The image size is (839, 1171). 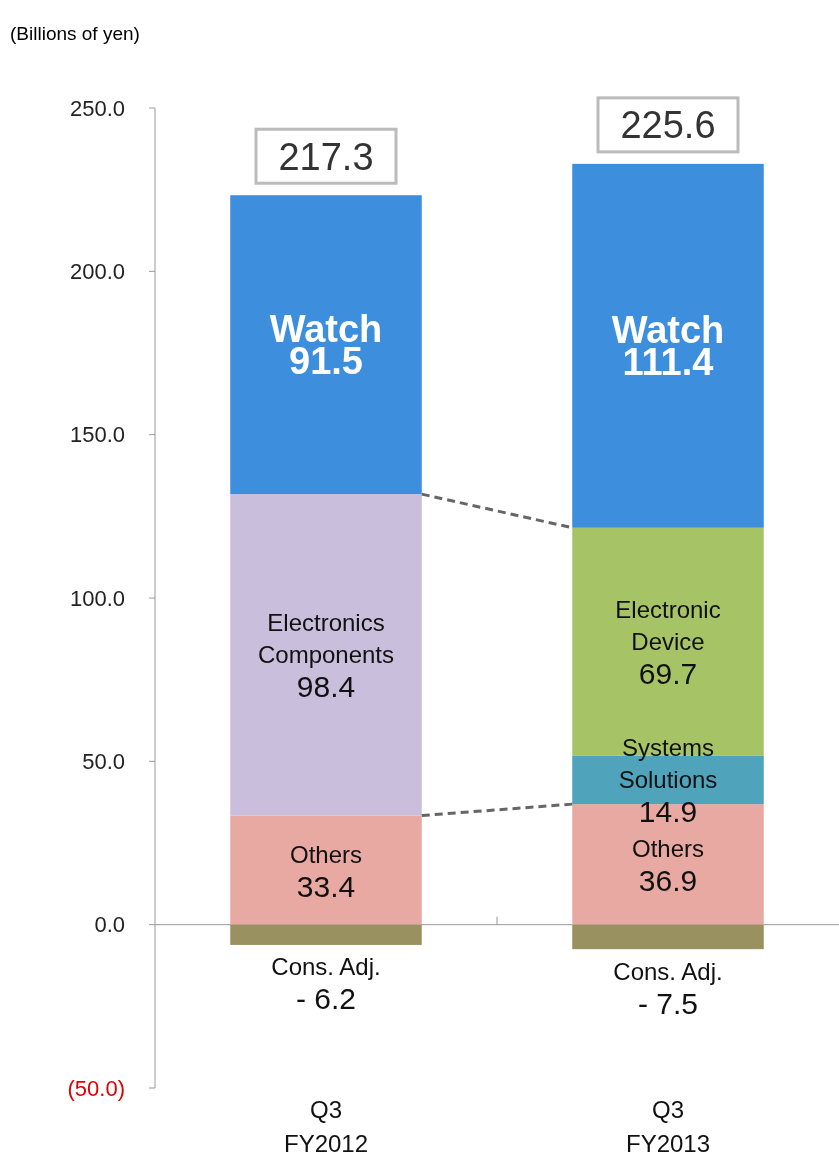 I want to click on text: Cons. Adj., so click(x=668, y=971).